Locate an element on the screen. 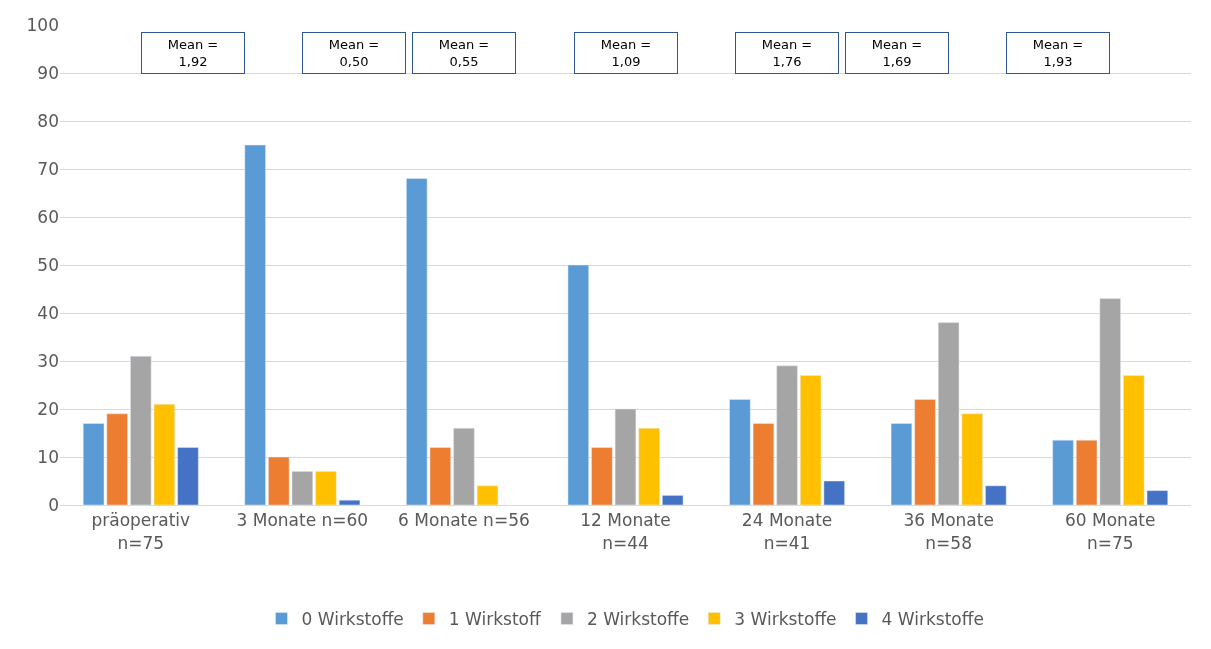  x-tick-label: 36 Monate n=58 is located at coordinates (948, 531).